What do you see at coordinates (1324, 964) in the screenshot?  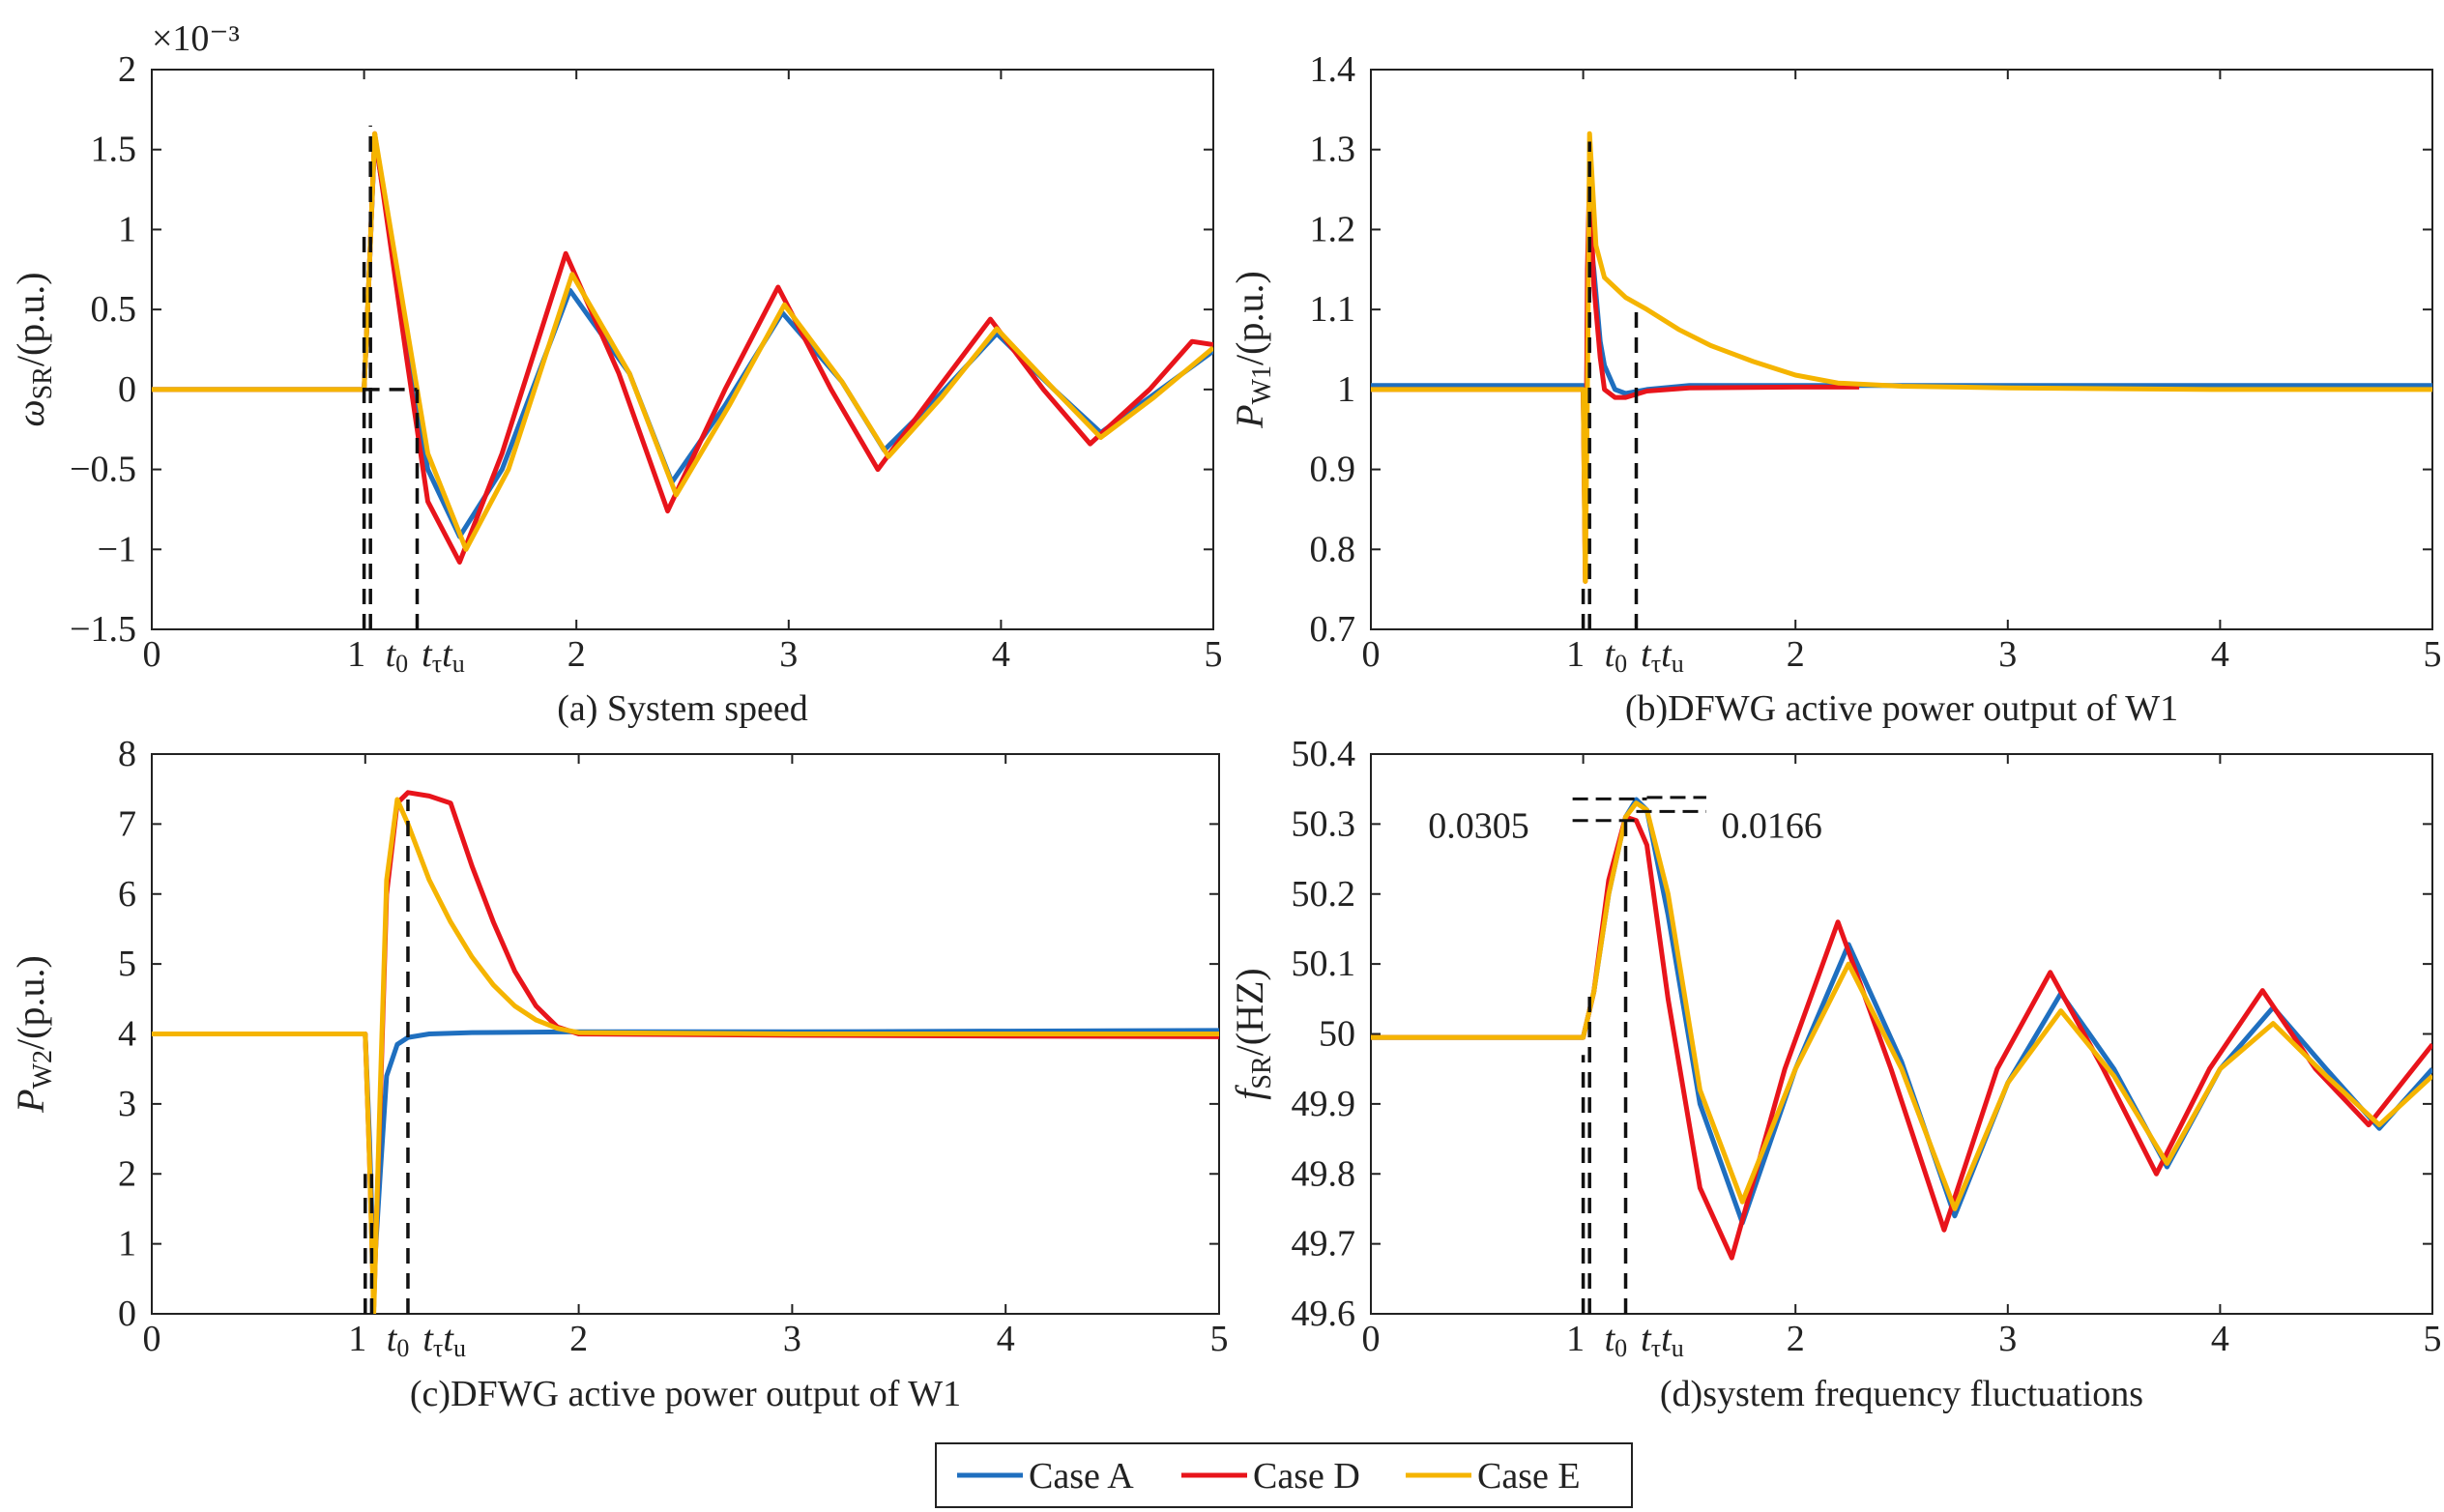 I see `y-tick-label: 50.1` at bounding box center [1324, 964].